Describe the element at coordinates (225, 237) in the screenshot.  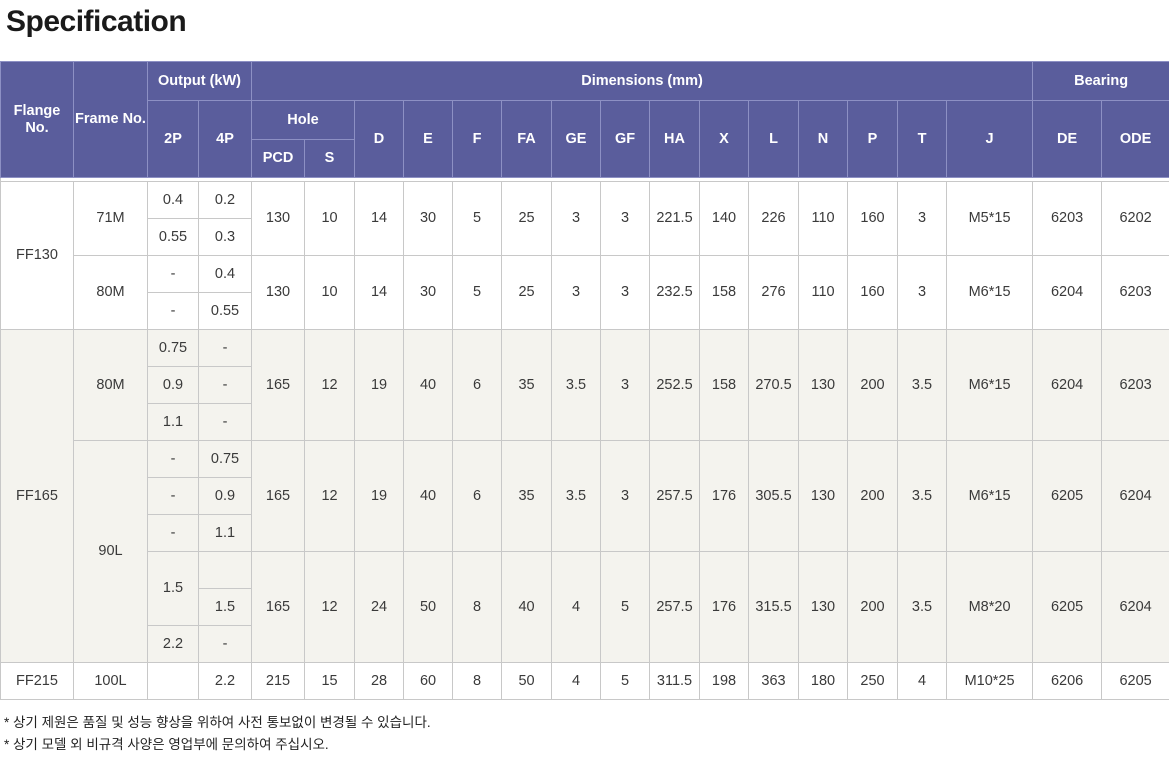
I see `output-4p-cell: 0.3` at that location.